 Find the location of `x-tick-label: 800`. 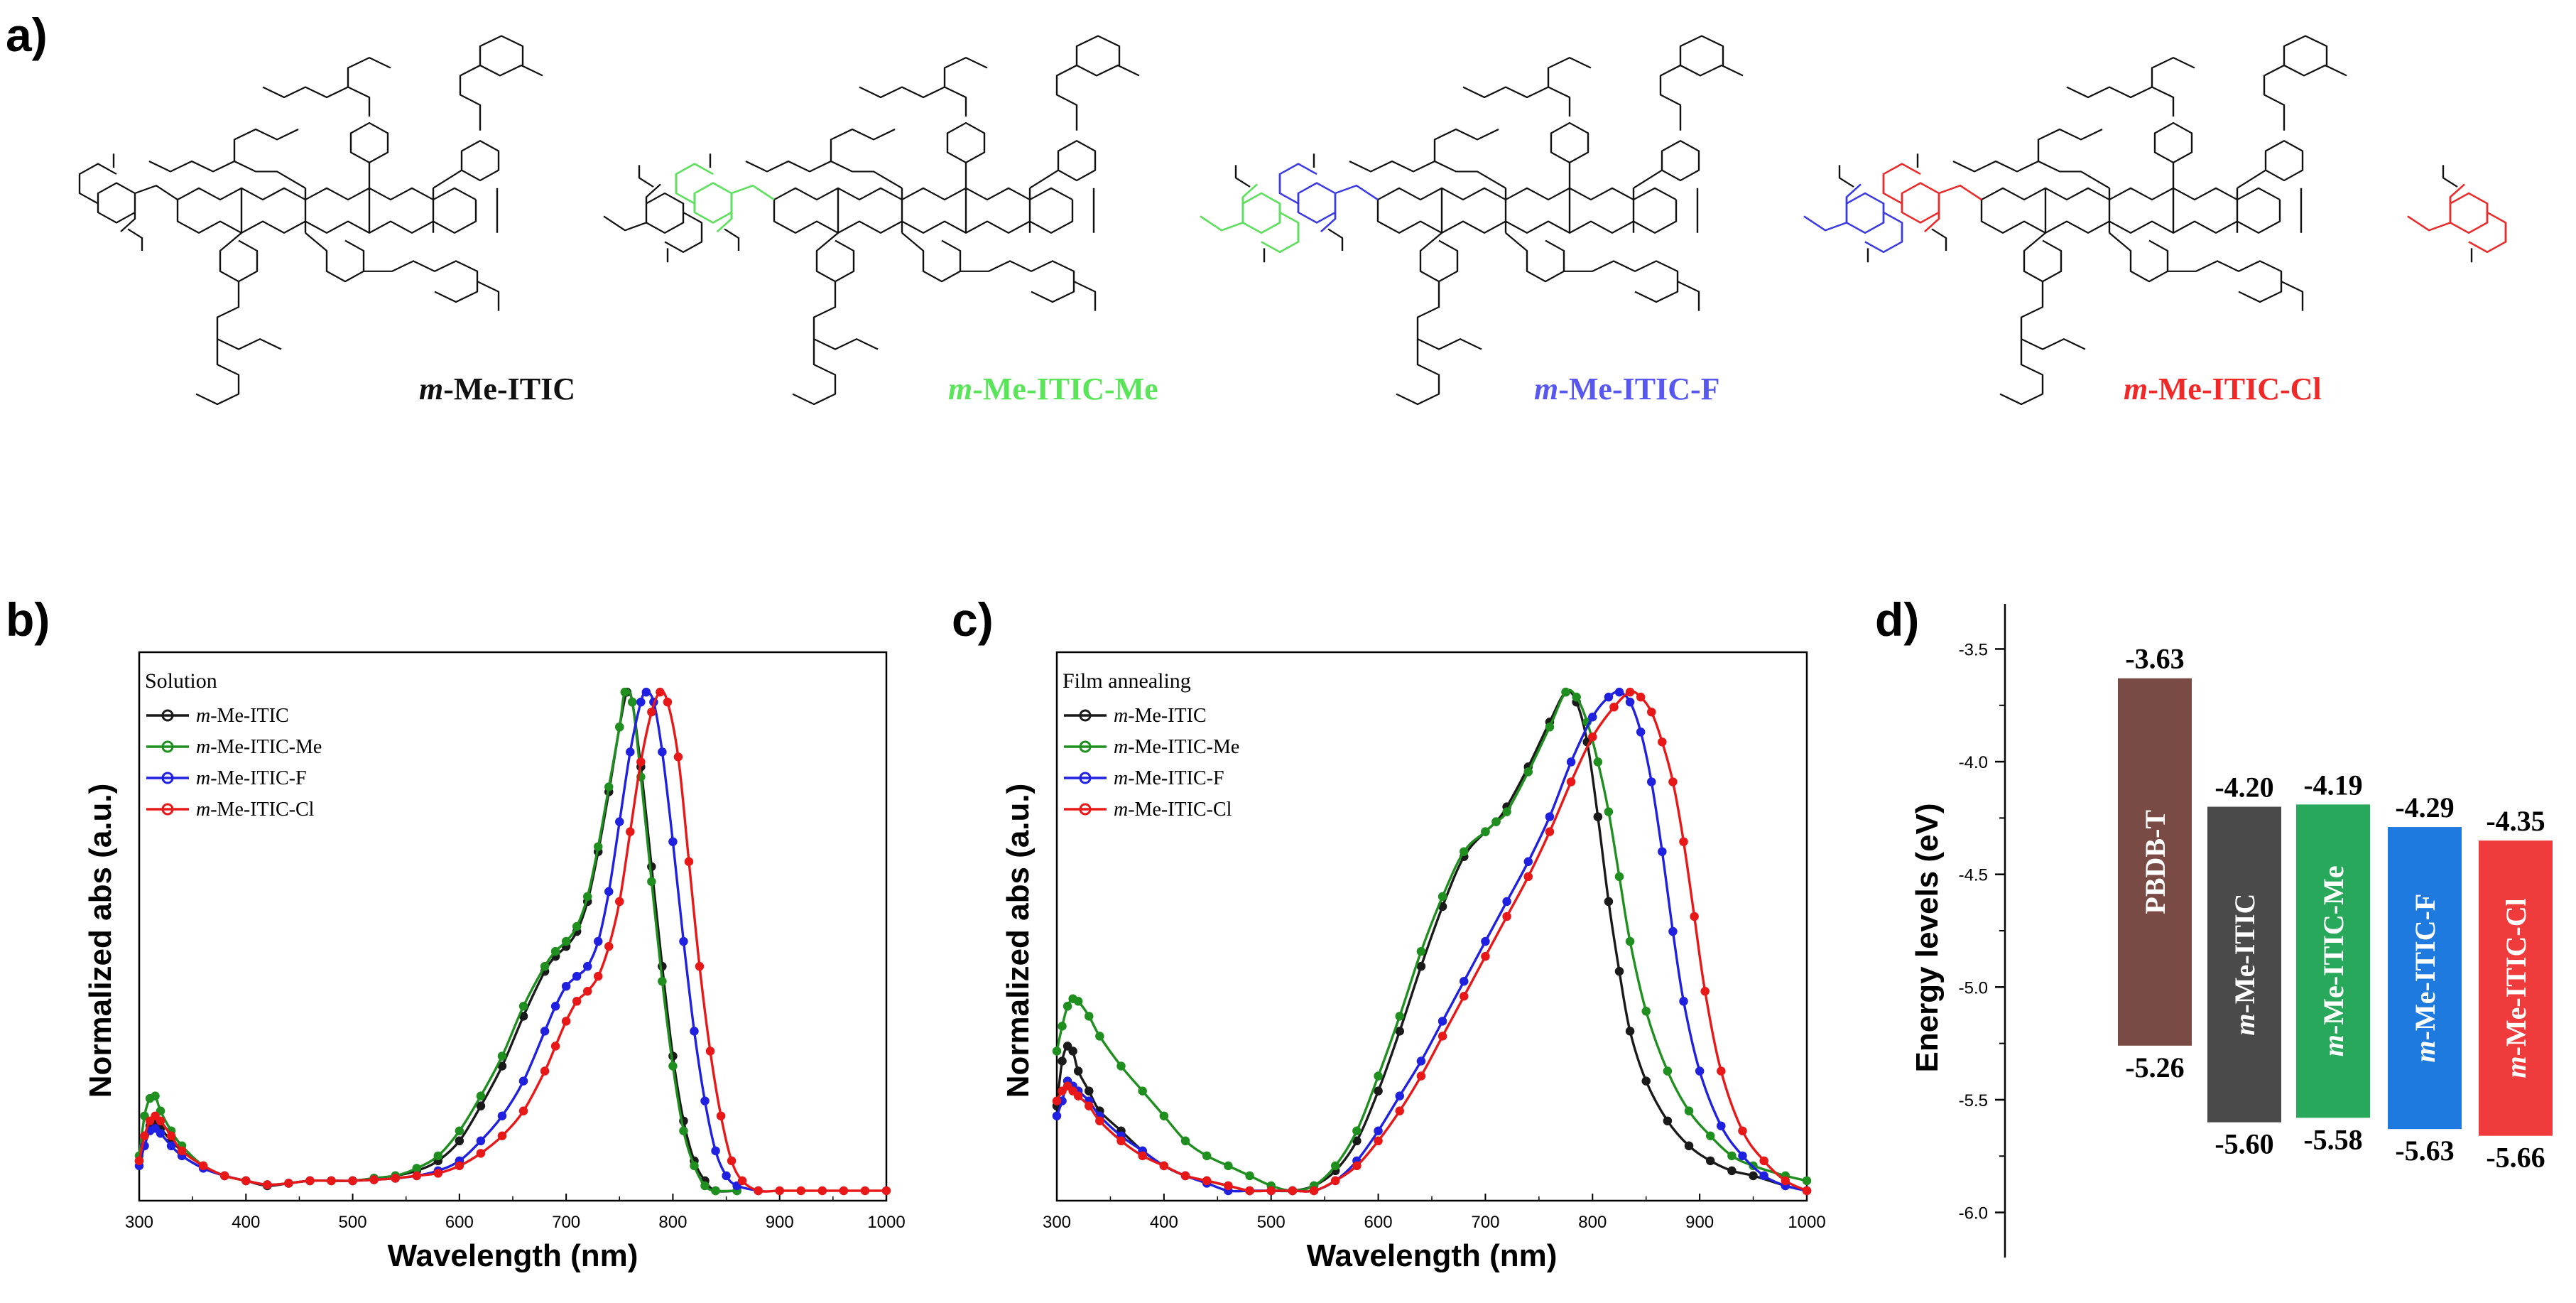

x-tick-label: 800 is located at coordinates (672, 1222).